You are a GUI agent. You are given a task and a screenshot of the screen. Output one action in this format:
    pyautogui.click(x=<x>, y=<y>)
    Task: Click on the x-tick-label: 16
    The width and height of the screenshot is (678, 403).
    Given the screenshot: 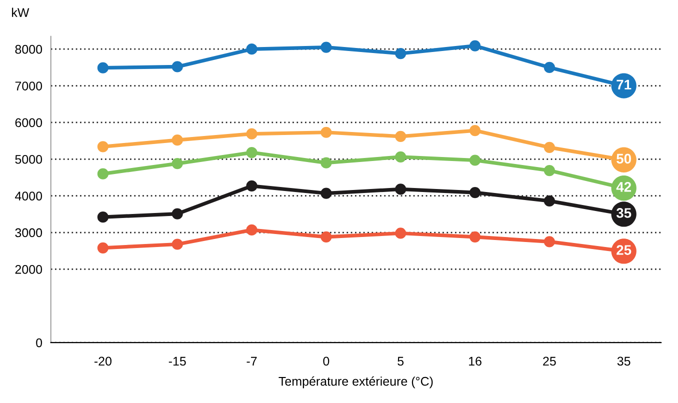 What is the action you would take?
    pyautogui.click(x=475, y=361)
    